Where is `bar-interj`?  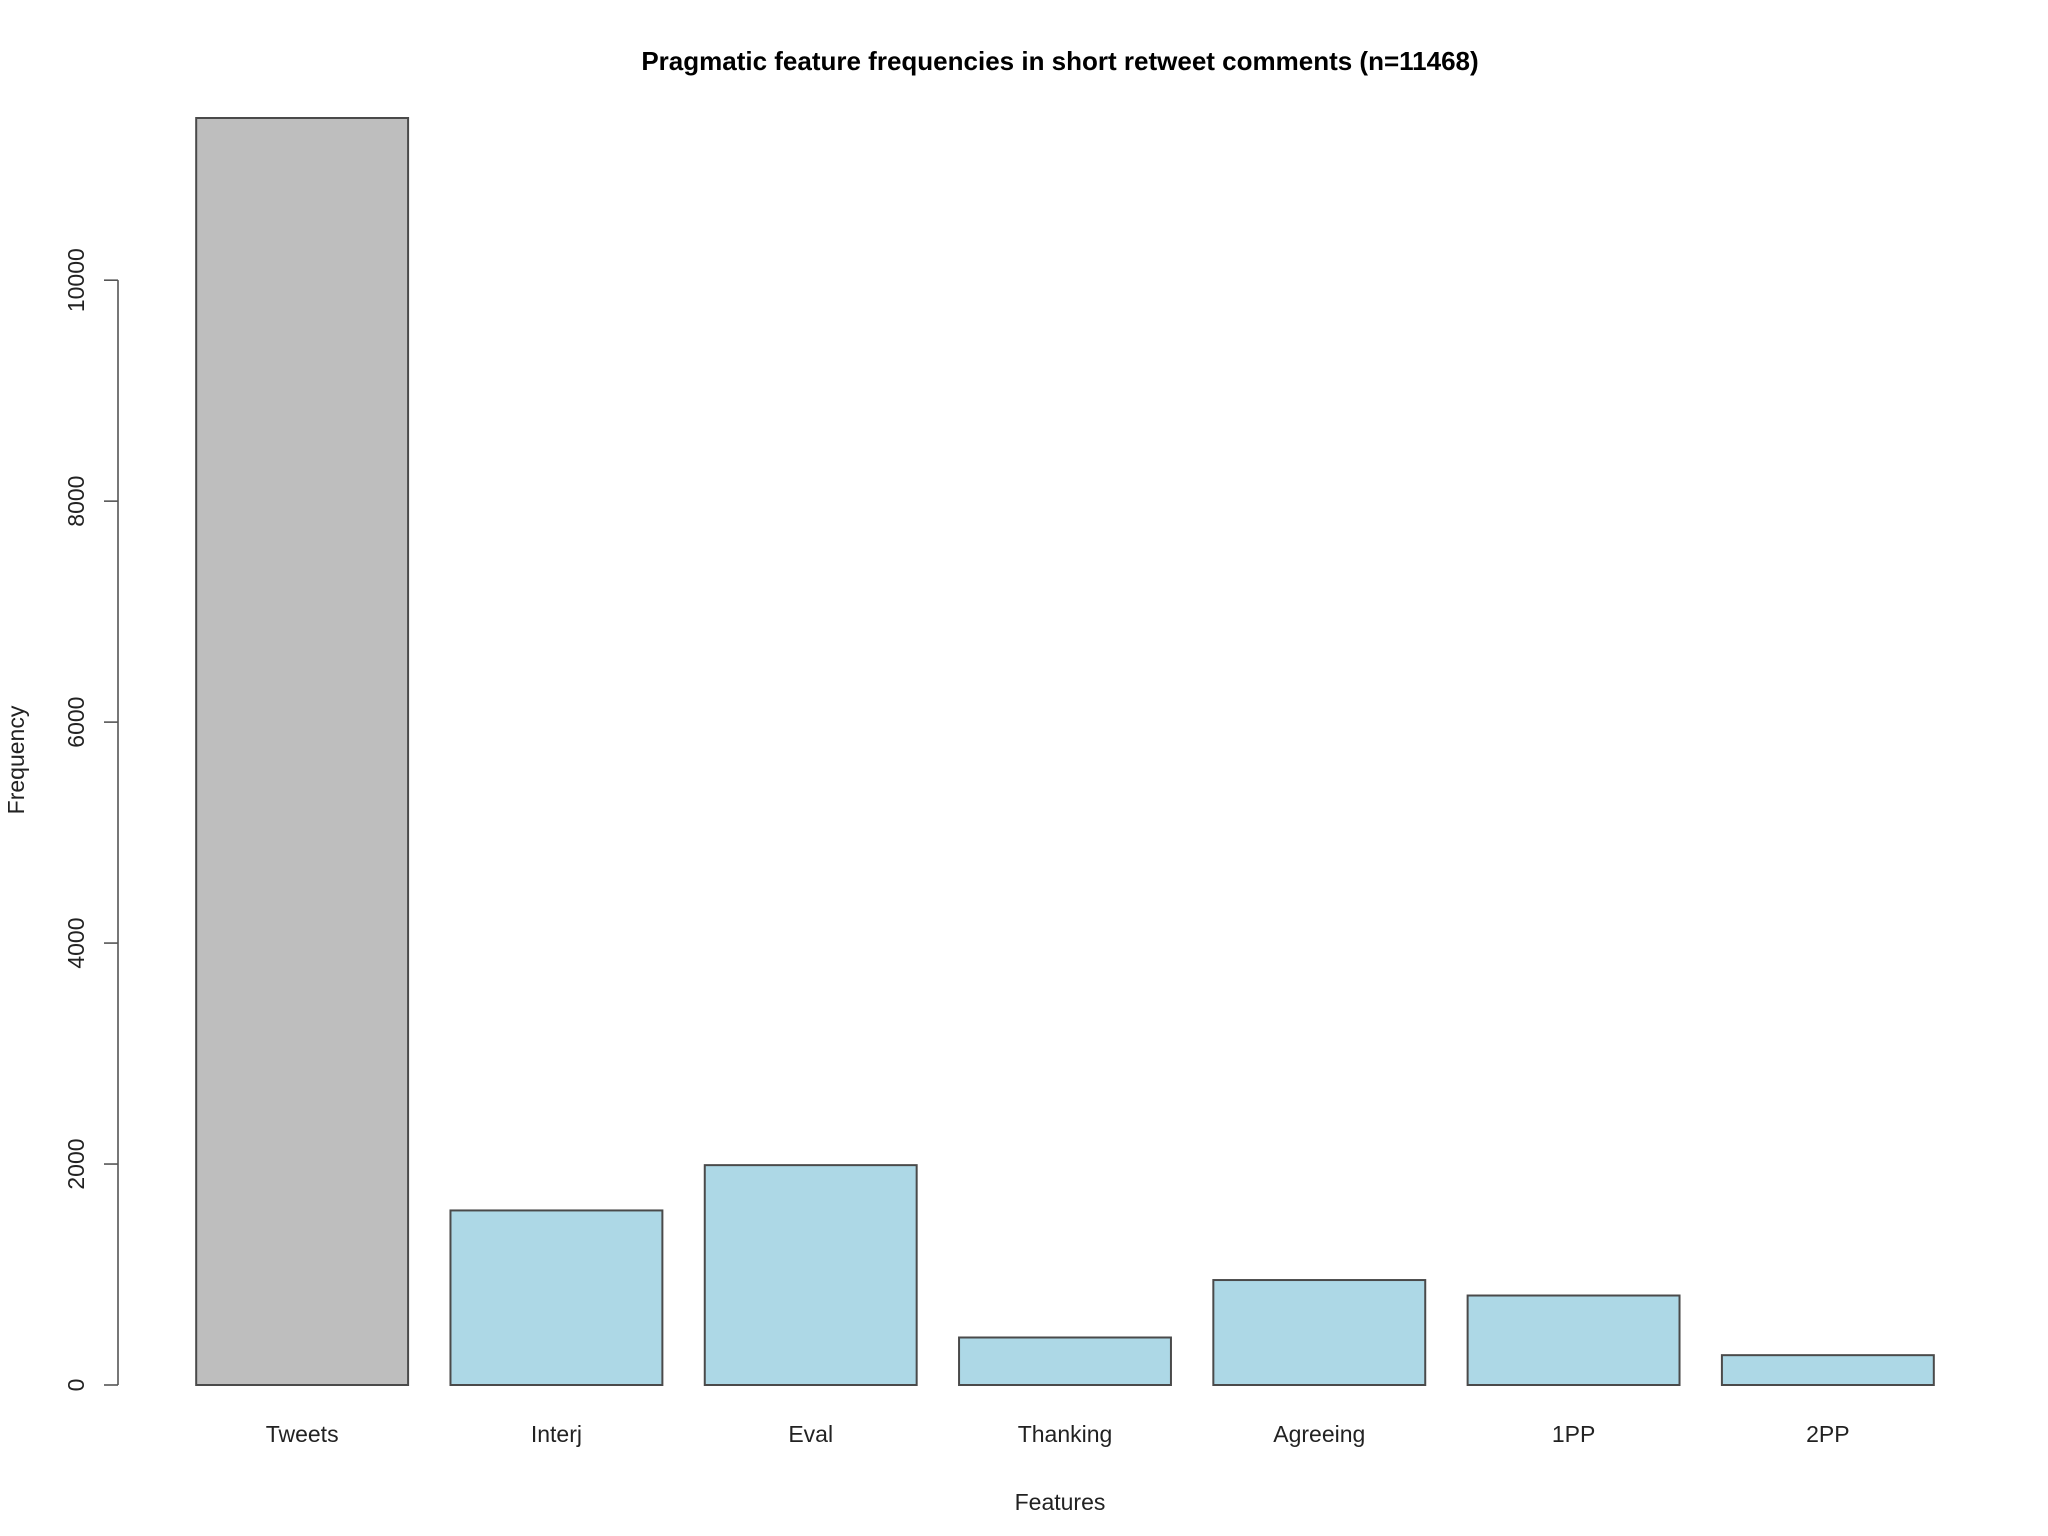 bar-interj is located at coordinates (556, 1297).